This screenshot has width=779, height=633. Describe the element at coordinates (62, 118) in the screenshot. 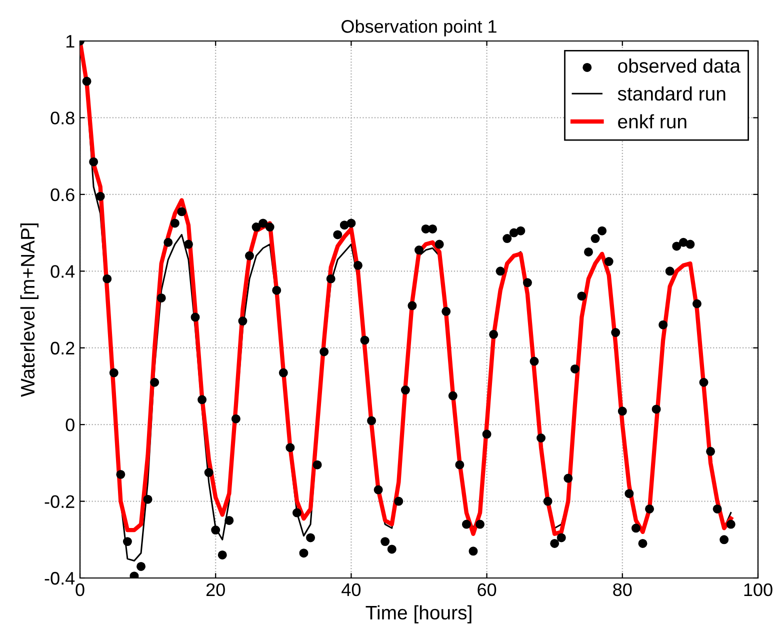

I see `y-tick-label: 0.8` at that location.